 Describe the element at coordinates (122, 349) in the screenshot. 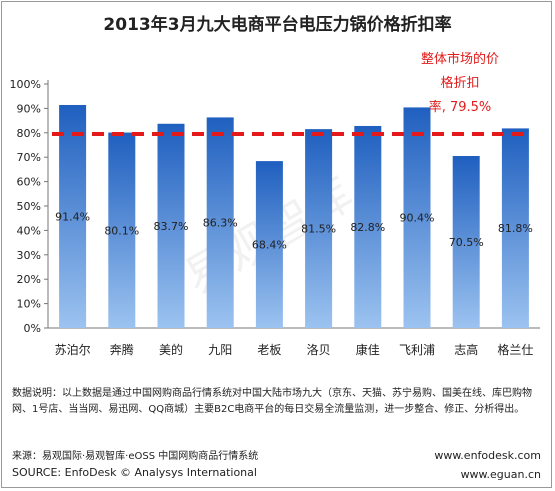

I see `category-label: 奔腾` at that location.